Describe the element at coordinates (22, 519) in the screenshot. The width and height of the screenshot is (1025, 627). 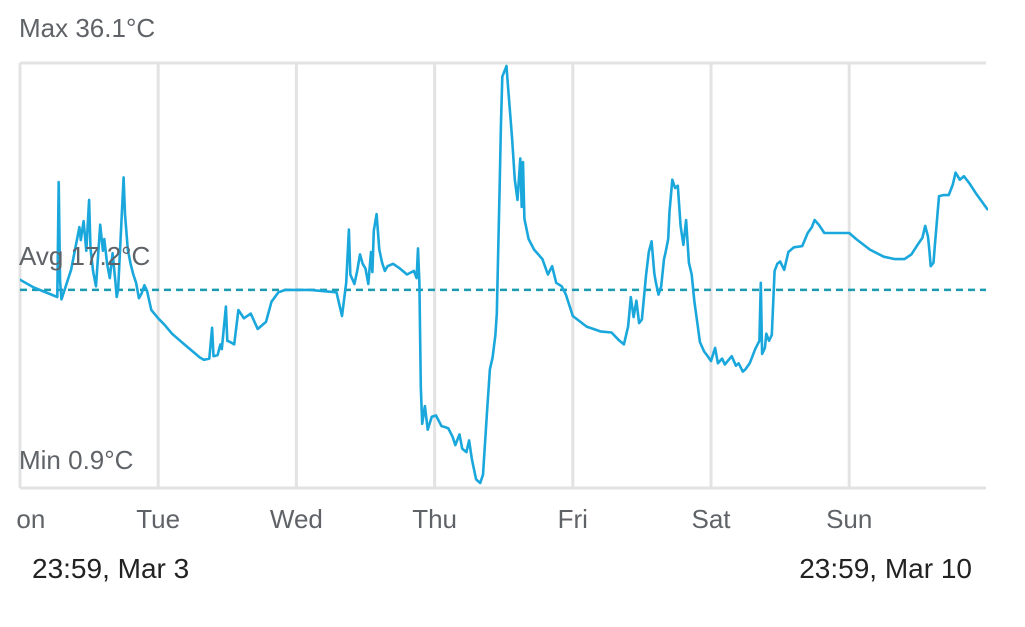
I see `x-tick-label: Mon` at that location.